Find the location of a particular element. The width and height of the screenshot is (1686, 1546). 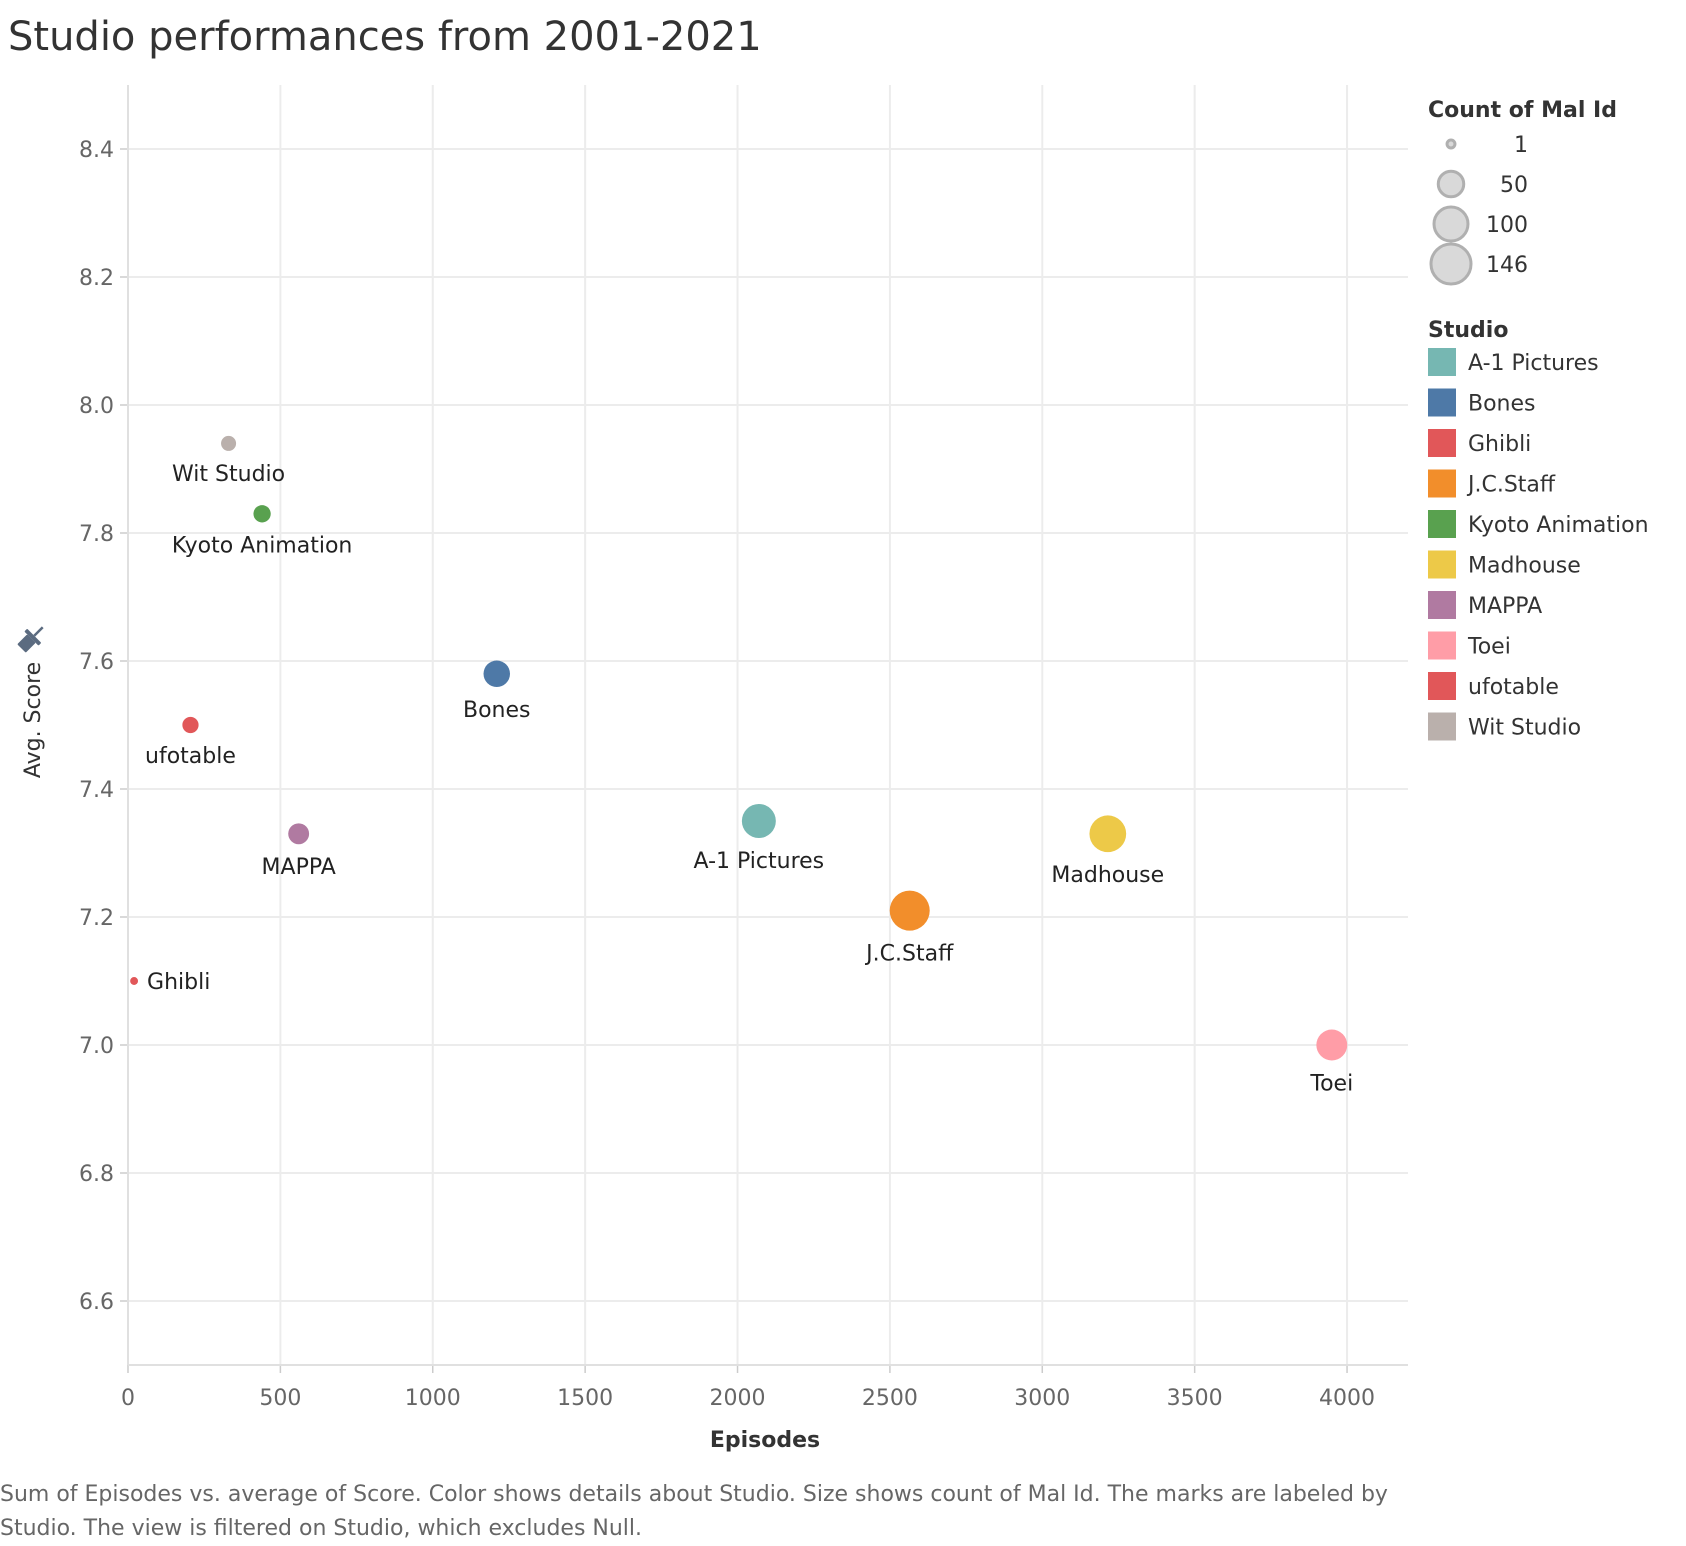

point-kyoto-animation is located at coordinates (262, 514).